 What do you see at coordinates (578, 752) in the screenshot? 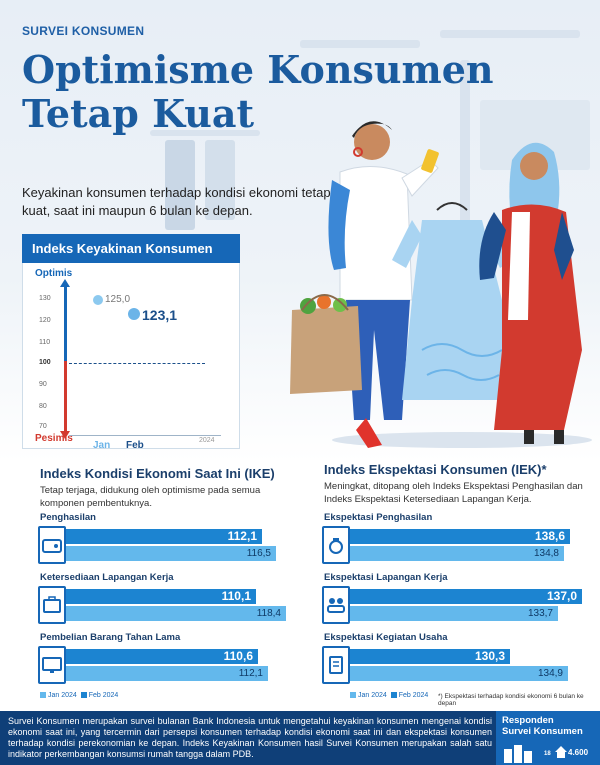
I see `respondent-households: 4.600` at bounding box center [578, 752].